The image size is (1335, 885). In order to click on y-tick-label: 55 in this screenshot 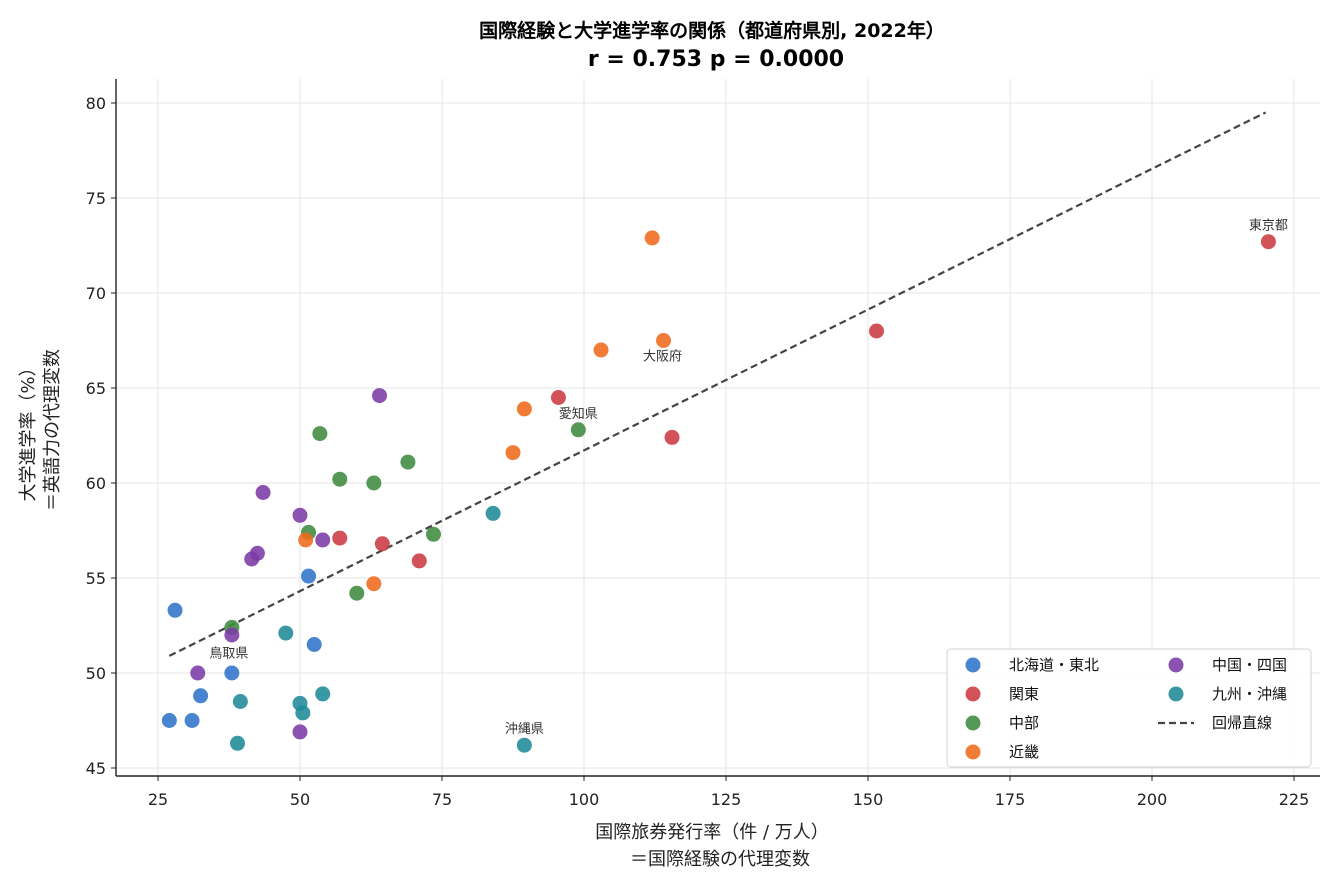, I will do `click(96, 578)`.